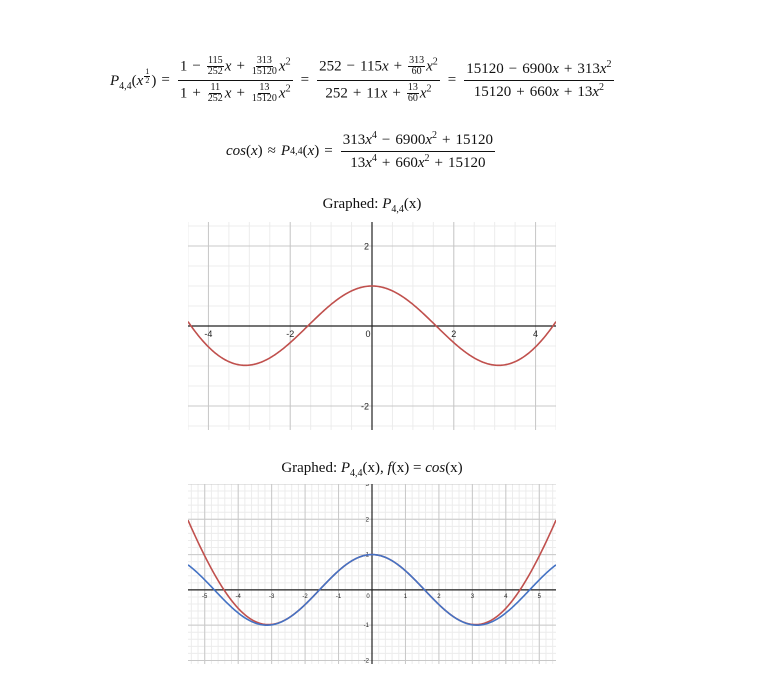 The height and width of the screenshot is (684, 760). What do you see at coordinates (147, 72) in the screenshot?
I see `lhs-exp-num: 1` at bounding box center [147, 72].